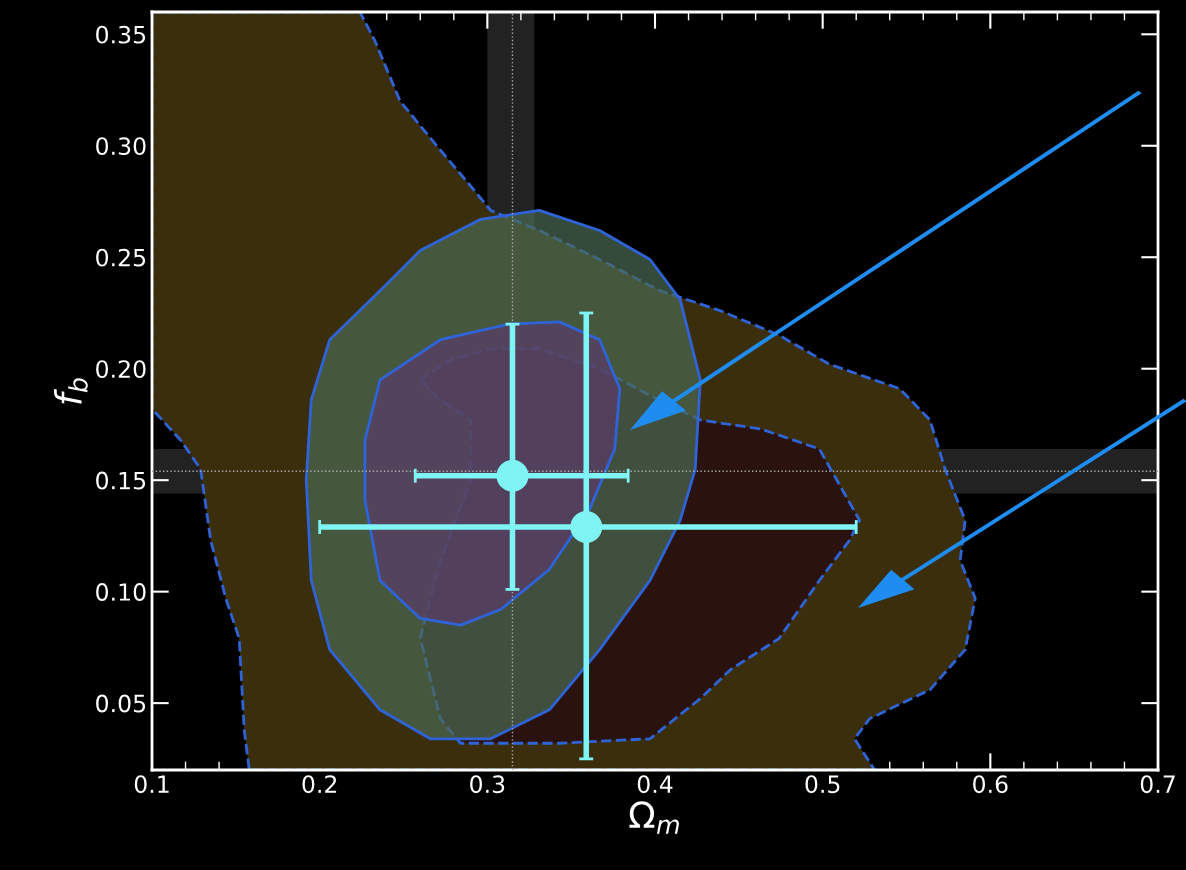 This screenshot has width=1186, height=870. Describe the element at coordinates (990, 784) in the screenshot. I see `x-tick-label: 0.6` at that location.